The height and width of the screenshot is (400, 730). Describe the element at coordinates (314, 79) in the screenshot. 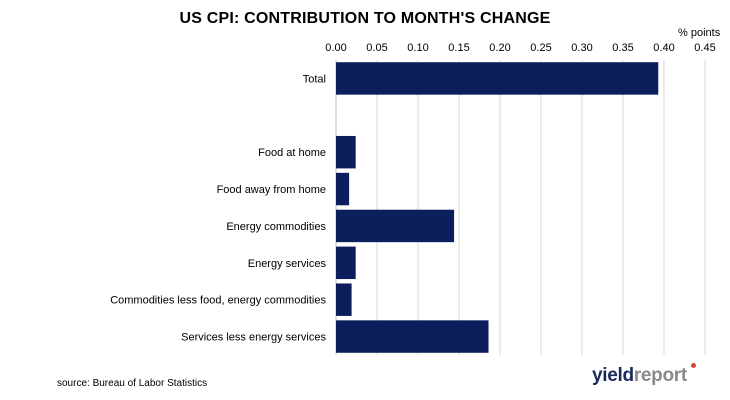

I see `category-label: Total` at that location.